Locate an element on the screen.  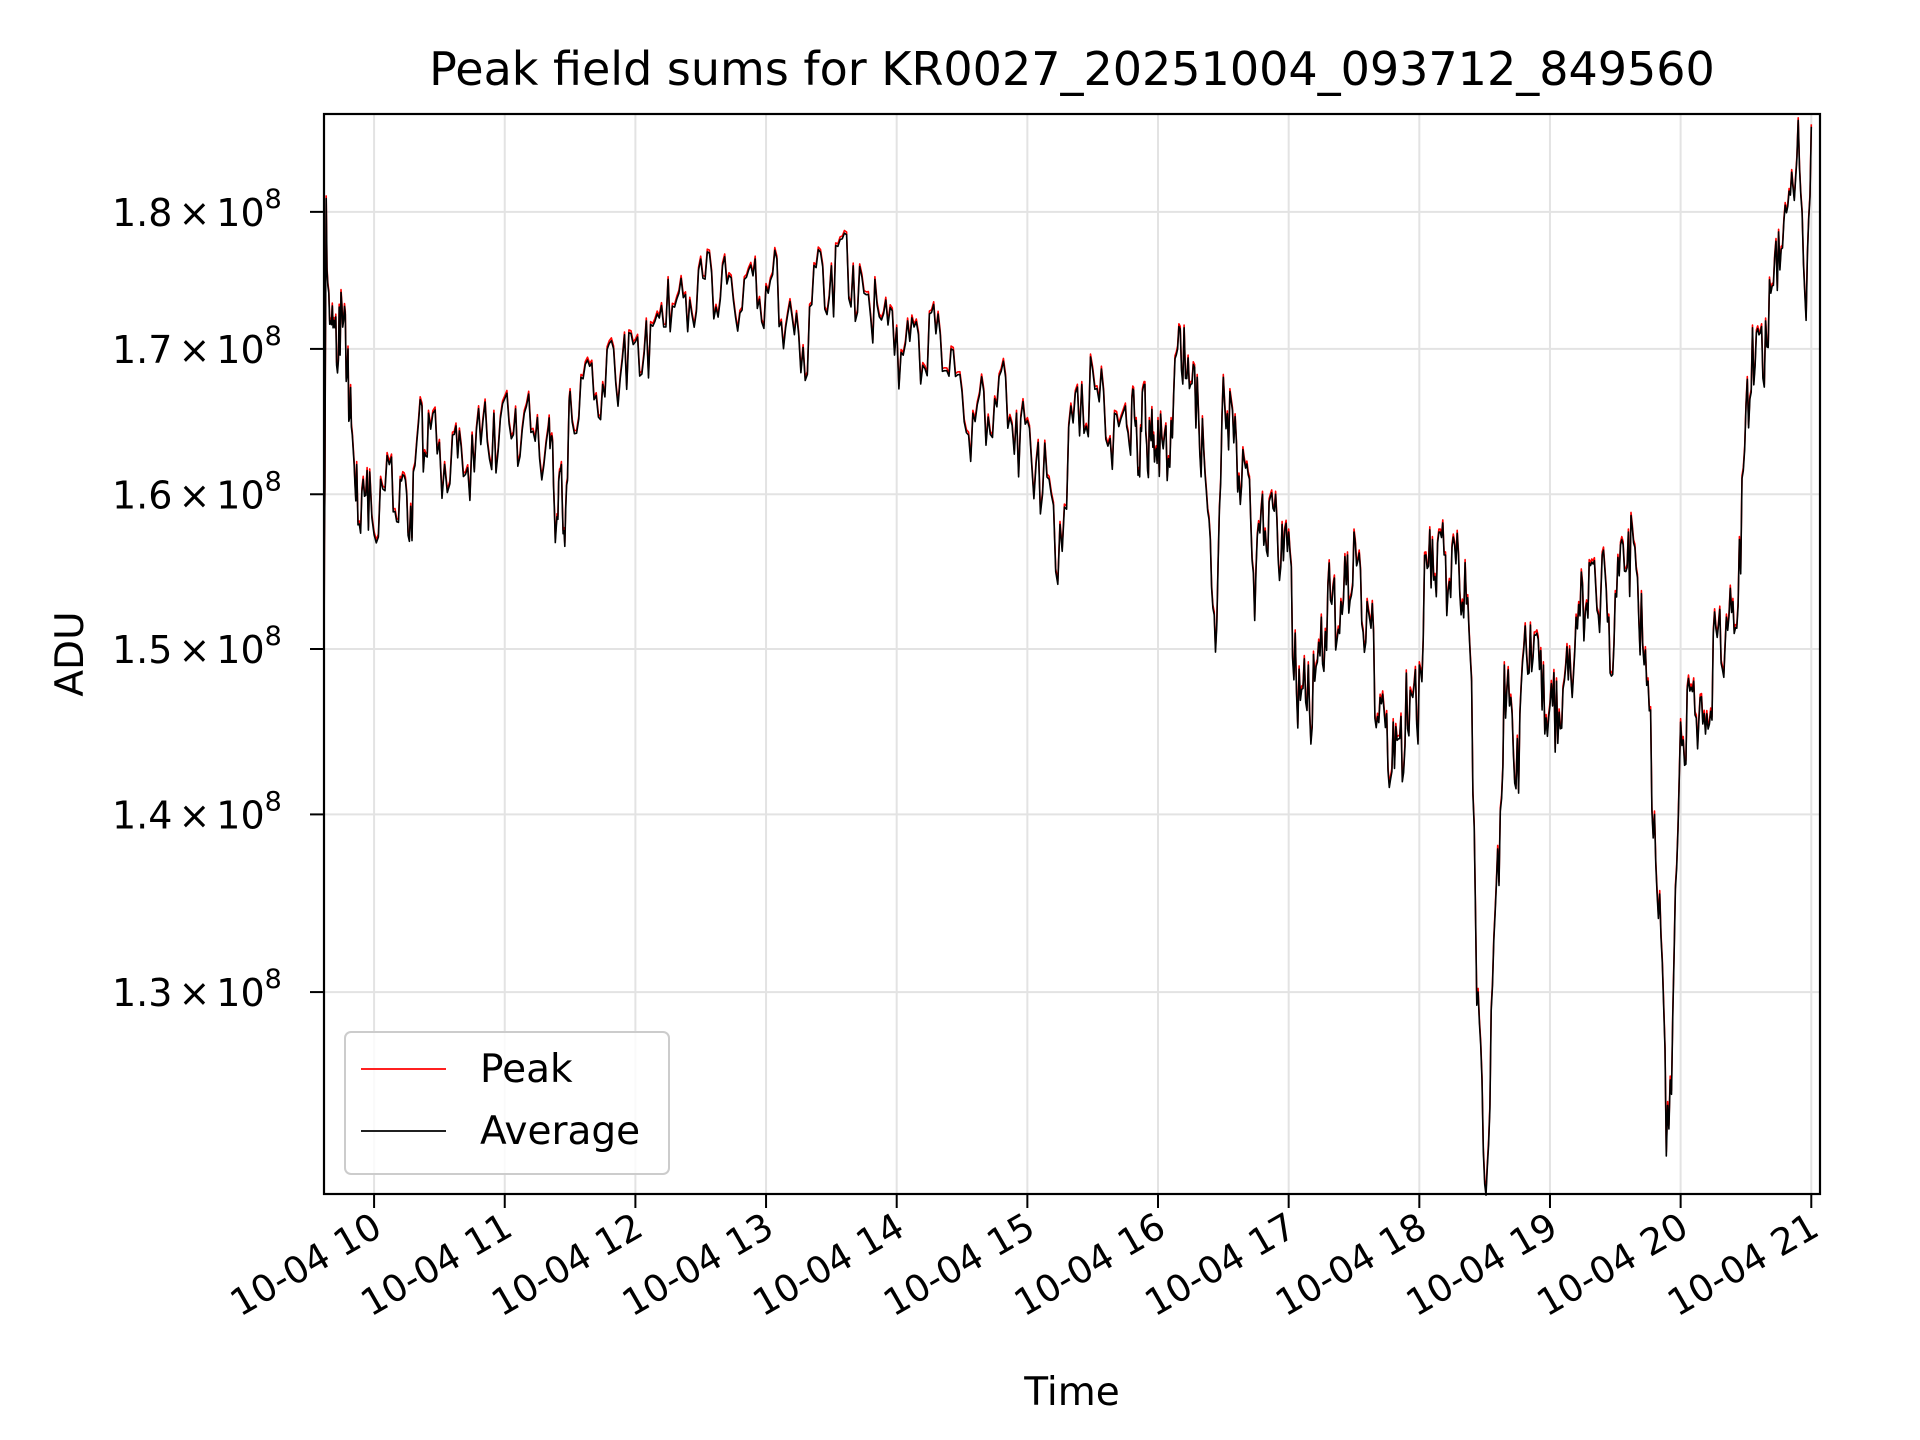
y-tick-label: 1.3 × 10⁸ is located at coordinates (197, 989).